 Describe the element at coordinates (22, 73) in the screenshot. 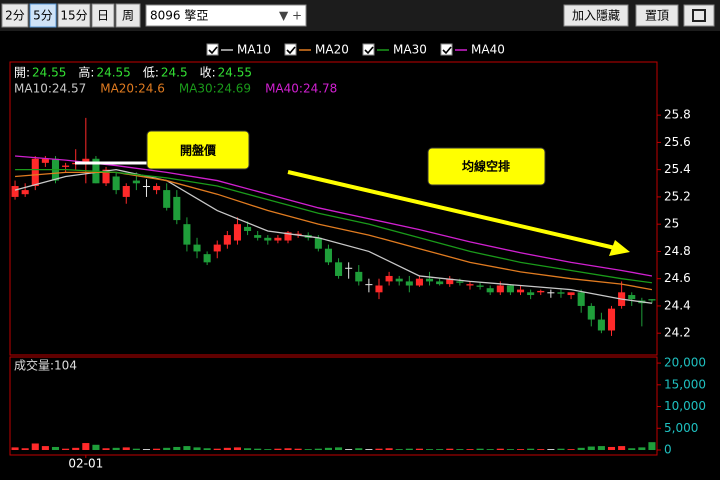

I see `info-label: 開:` at that location.